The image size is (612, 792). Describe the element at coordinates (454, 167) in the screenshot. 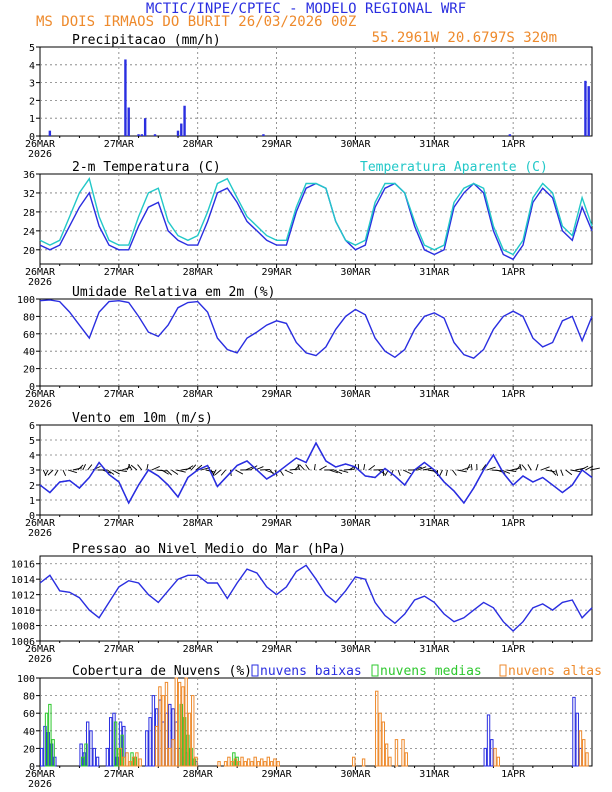

I see `legend-label-apparent: Temperatura Aparente (C)` at that location.